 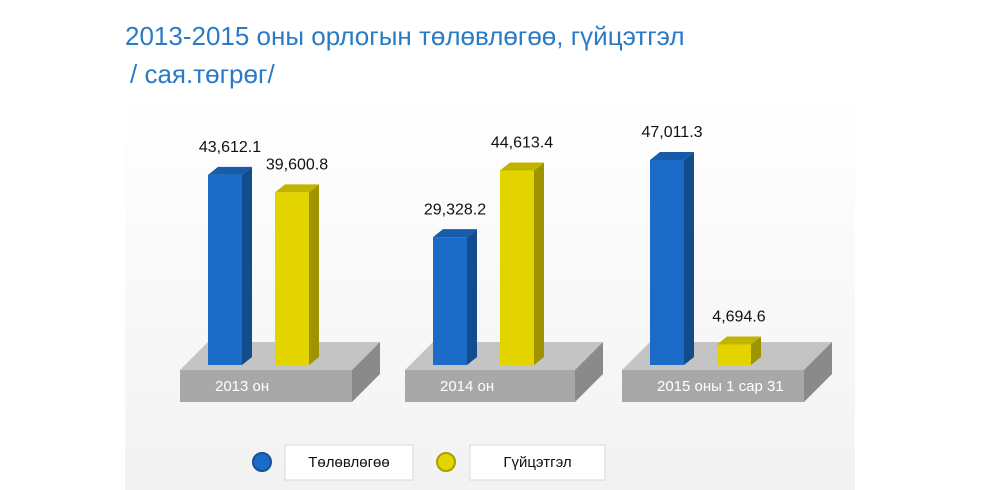 What do you see at coordinates (297, 165) in the screenshot?
I see `value-label: 39,600.8` at bounding box center [297, 165].